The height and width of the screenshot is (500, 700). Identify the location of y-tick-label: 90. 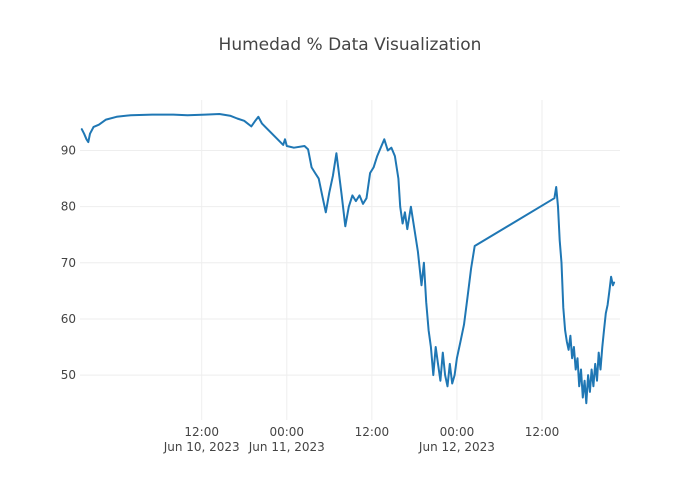
(68, 151).